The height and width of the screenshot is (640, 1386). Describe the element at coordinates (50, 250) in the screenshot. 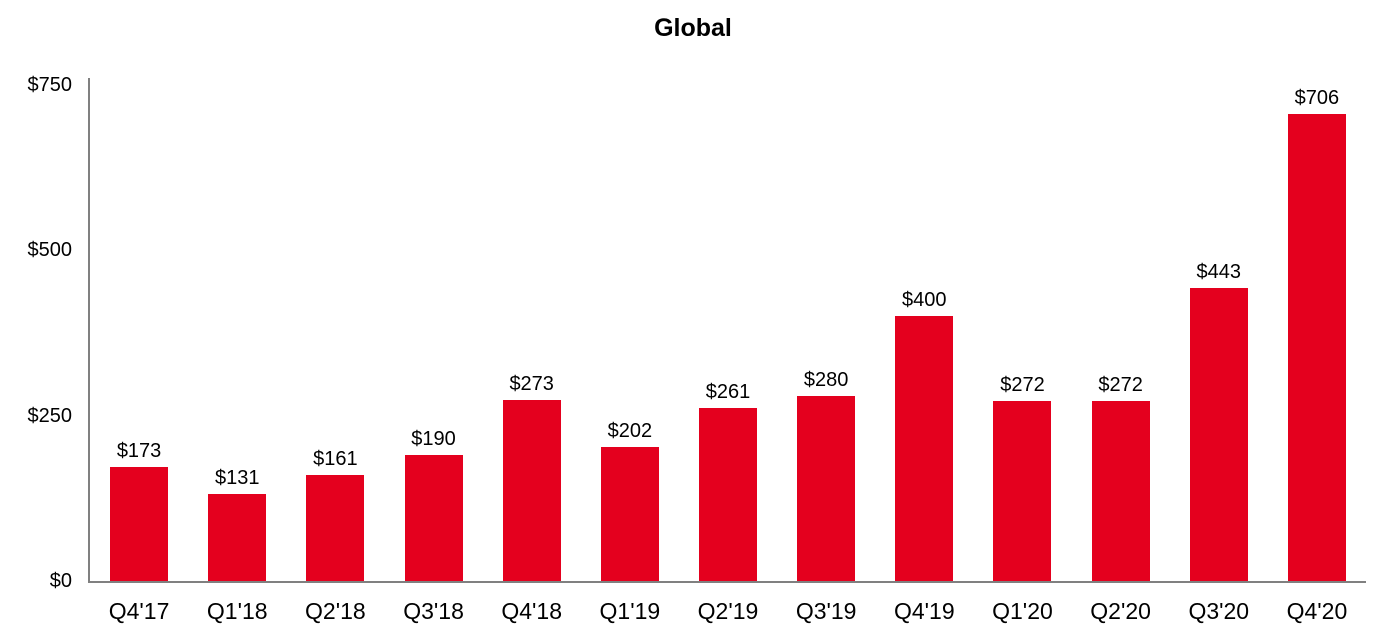

I see `y-tick-label: $500` at that location.